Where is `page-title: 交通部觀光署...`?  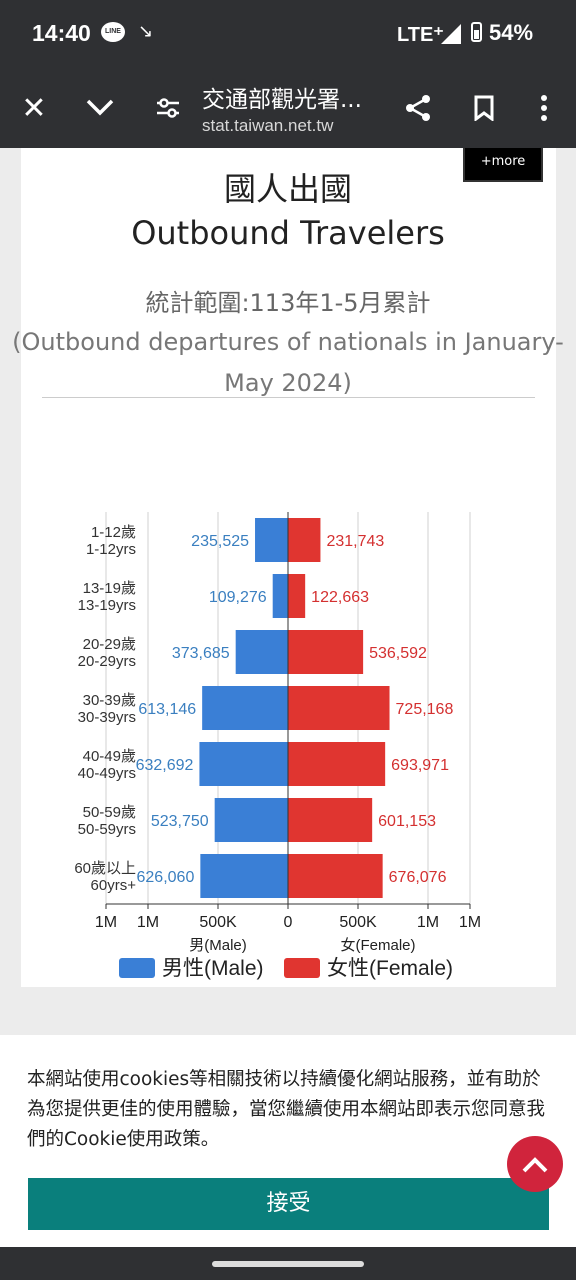 page-title: 交通部觀光署... is located at coordinates (282, 100).